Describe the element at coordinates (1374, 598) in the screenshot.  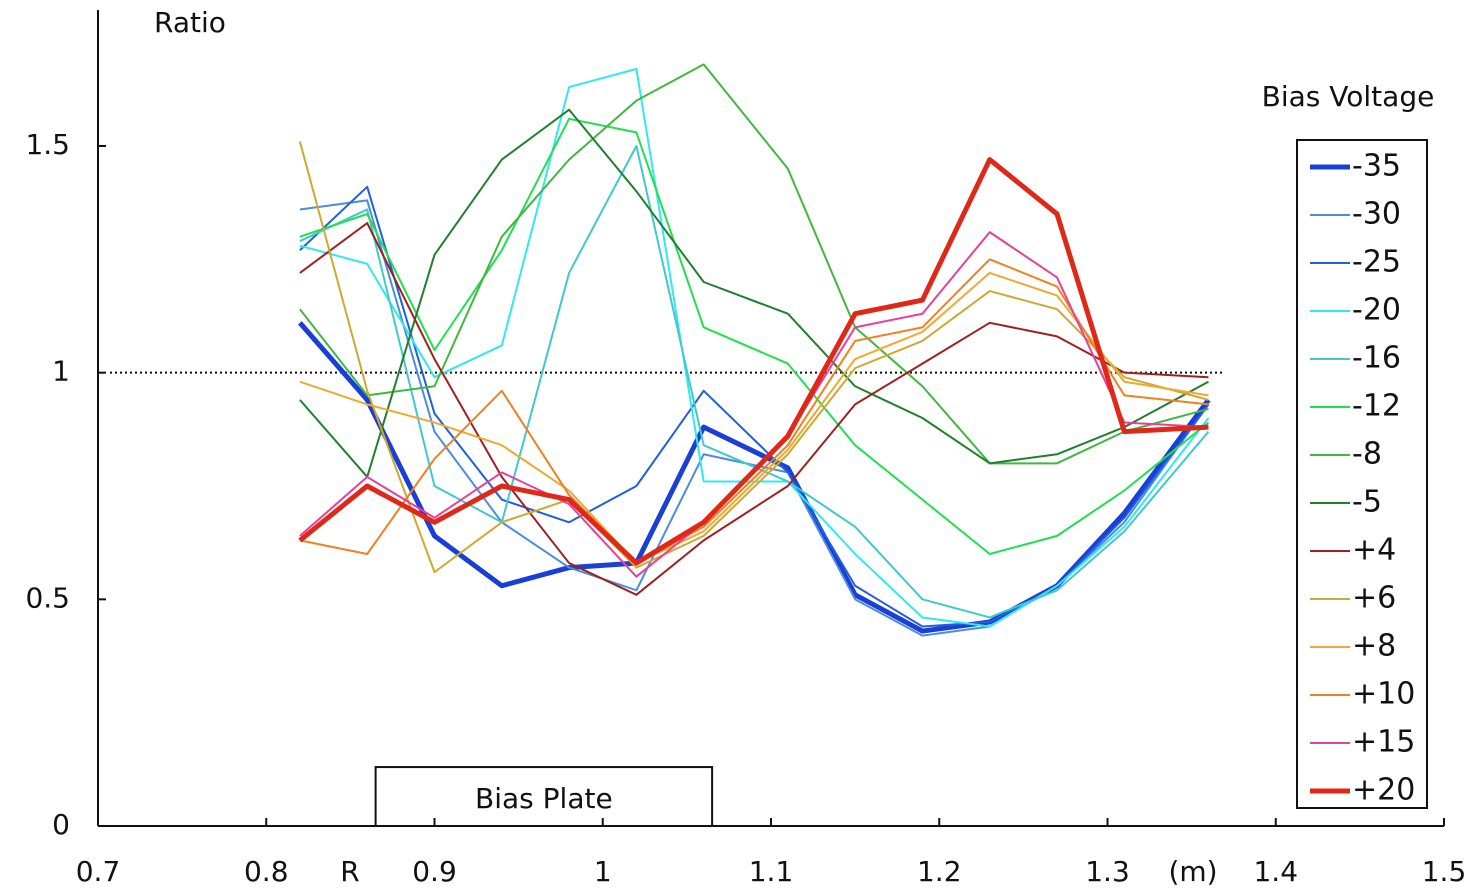
I see `legend-label: +6` at that location.